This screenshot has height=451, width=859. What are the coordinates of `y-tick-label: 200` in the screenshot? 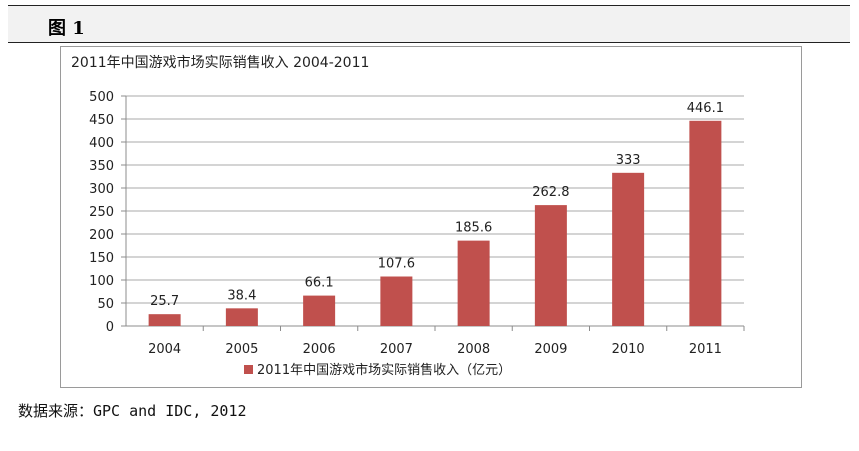 It's located at (101, 235).